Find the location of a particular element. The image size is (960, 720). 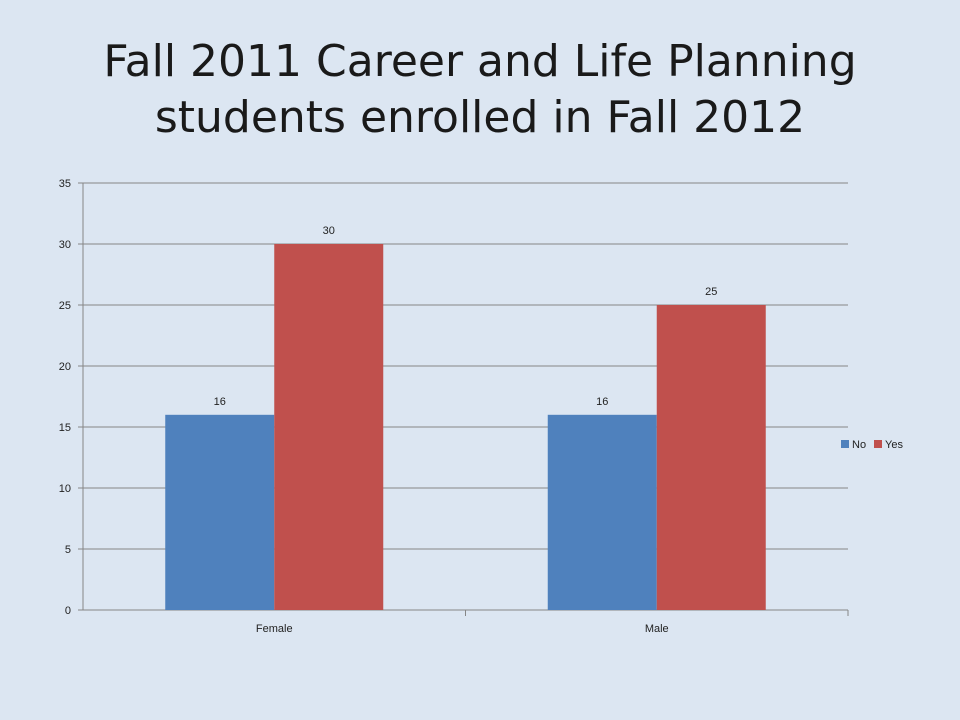

title-line-2: students enrolled in Fall 2012 is located at coordinates (480, 117).